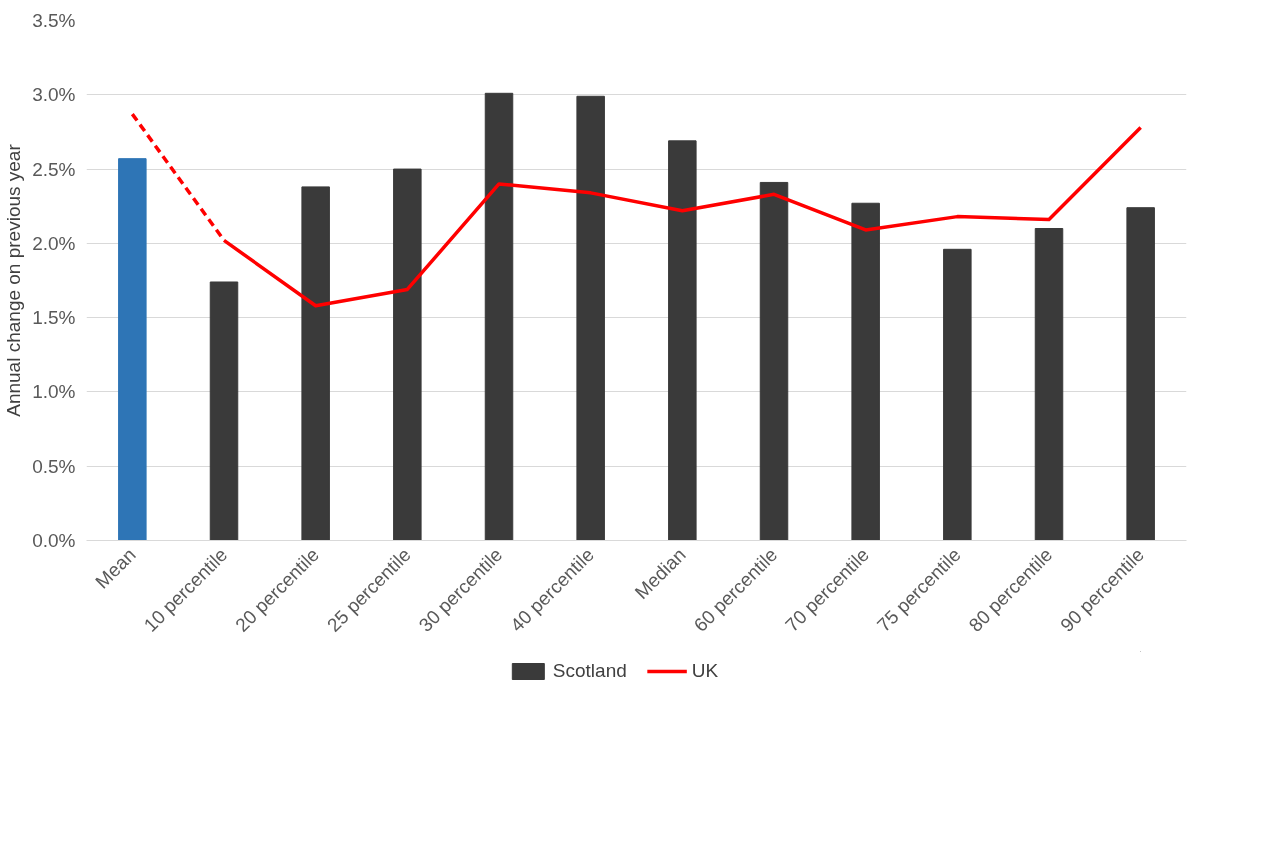 This screenshot has width=1283, height=843. I want to click on y-tick-label: 0.5%, so click(54, 466).